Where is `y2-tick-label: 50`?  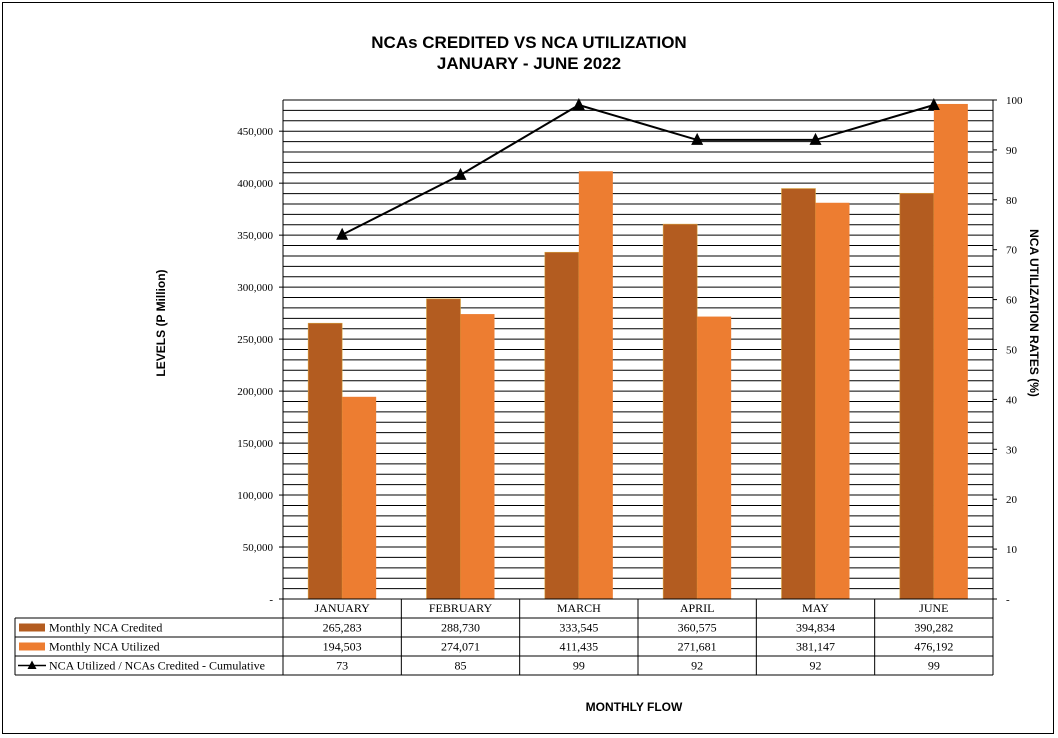 y2-tick-label: 50 is located at coordinates (1012, 351).